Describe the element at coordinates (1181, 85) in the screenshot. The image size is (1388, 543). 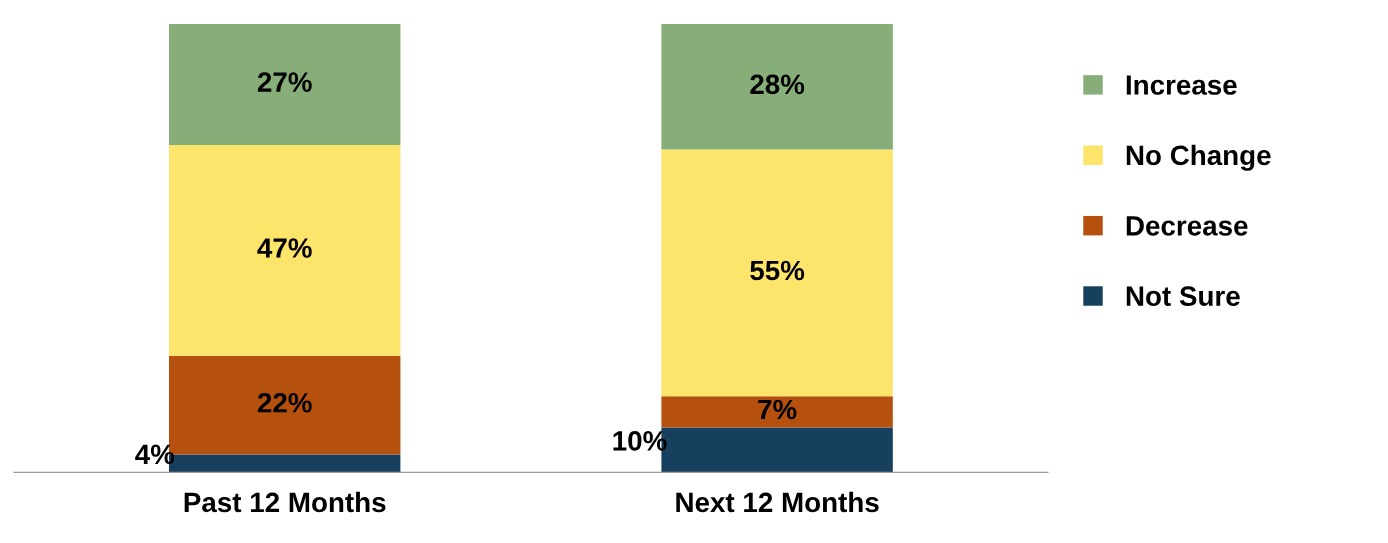
I see `legend-label: Increase` at that location.